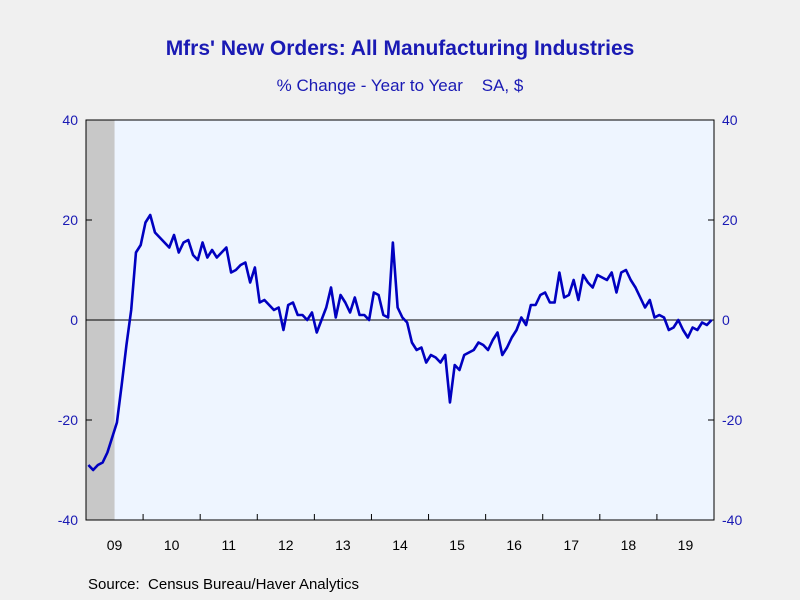  I want to click on y-tick-label-left: -40, so click(68, 520).